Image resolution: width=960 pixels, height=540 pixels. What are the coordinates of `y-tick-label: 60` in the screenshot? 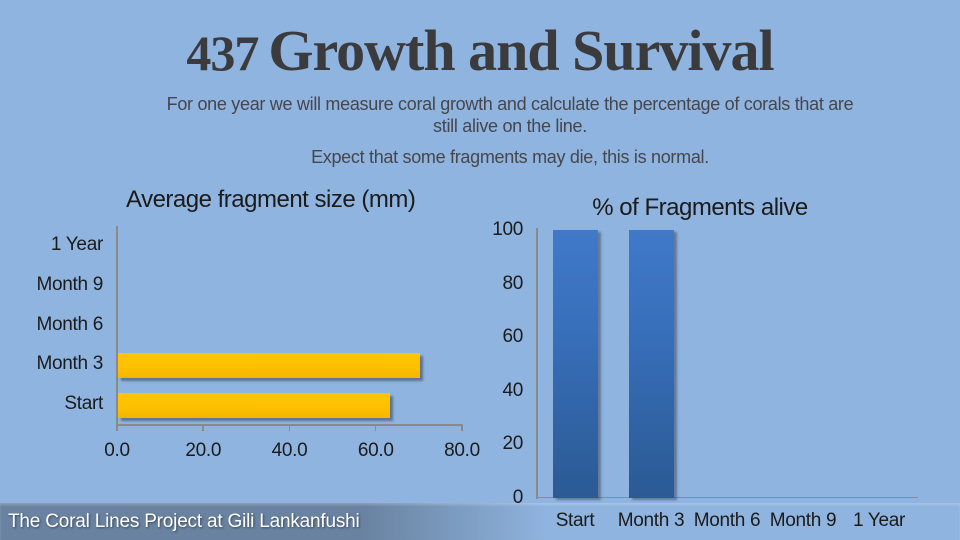 It's located at (512, 336).